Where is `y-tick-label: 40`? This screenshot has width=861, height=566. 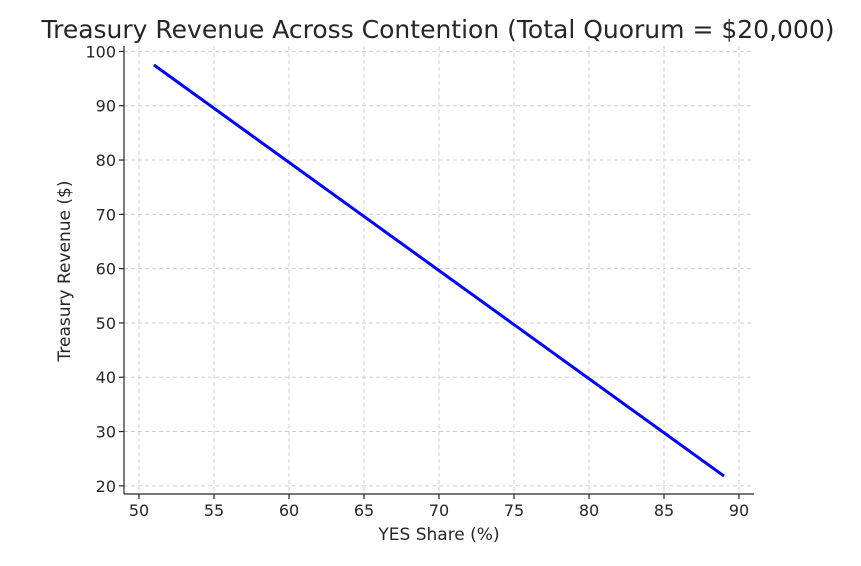
y-tick-label: 40 is located at coordinates (106, 377).